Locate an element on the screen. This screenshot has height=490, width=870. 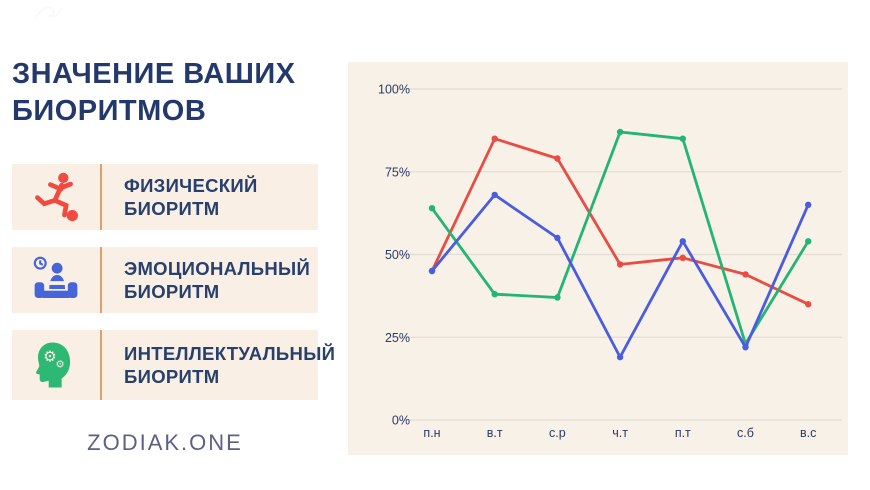
y-tick-label: 25% is located at coordinates (397, 338).